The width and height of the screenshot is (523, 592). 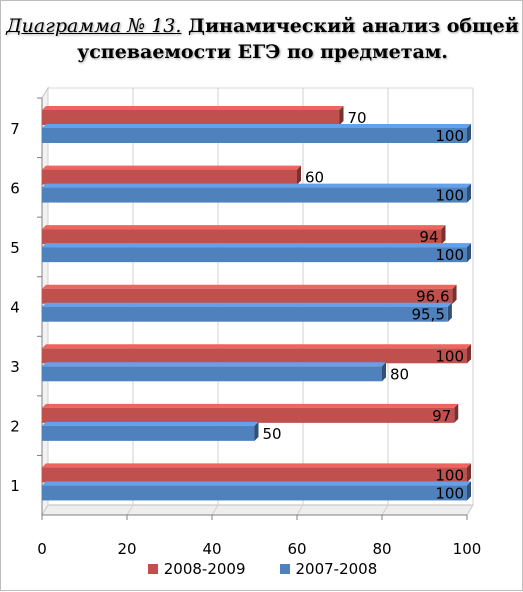 What do you see at coordinates (257, 510) in the screenshot?
I see `plot-floor` at bounding box center [257, 510].